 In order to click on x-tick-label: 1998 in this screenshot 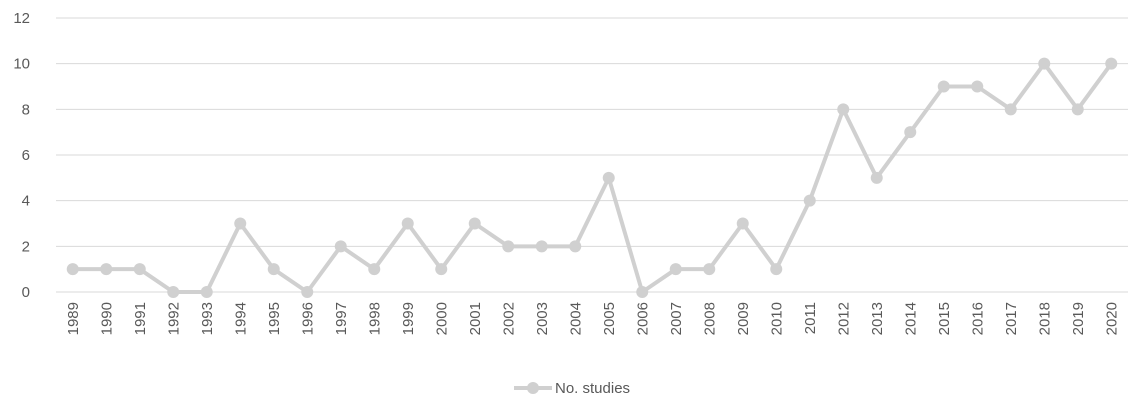, I will do `click(374, 318)`.